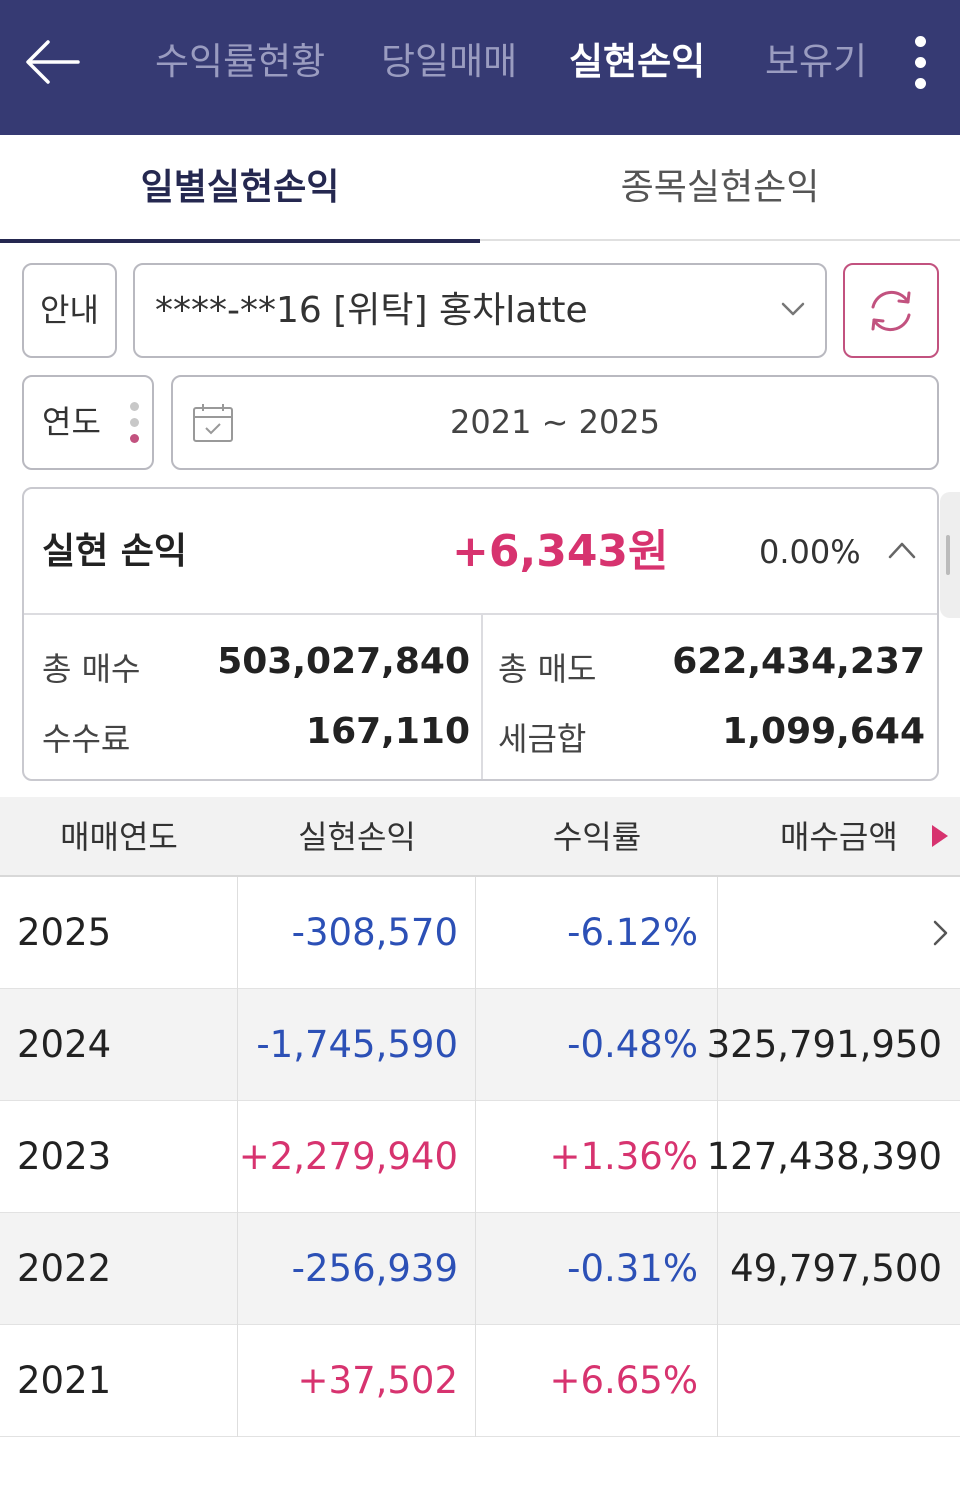 The height and width of the screenshot is (1504, 960). What do you see at coordinates (839, 837) in the screenshot?
I see `col-header-buy-amount: 매수금액` at bounding box center [839, 837].